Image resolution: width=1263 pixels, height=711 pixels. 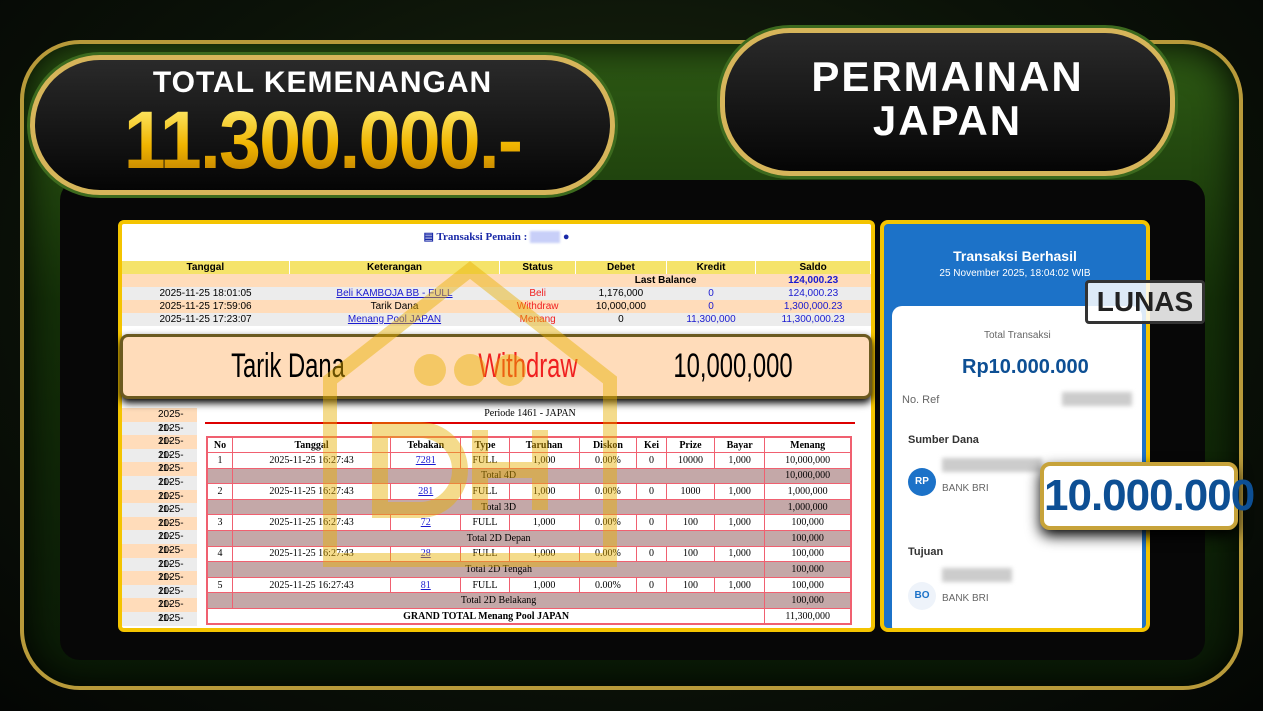 I want to click on source-avatar: RP, so click(x=922, y=482).